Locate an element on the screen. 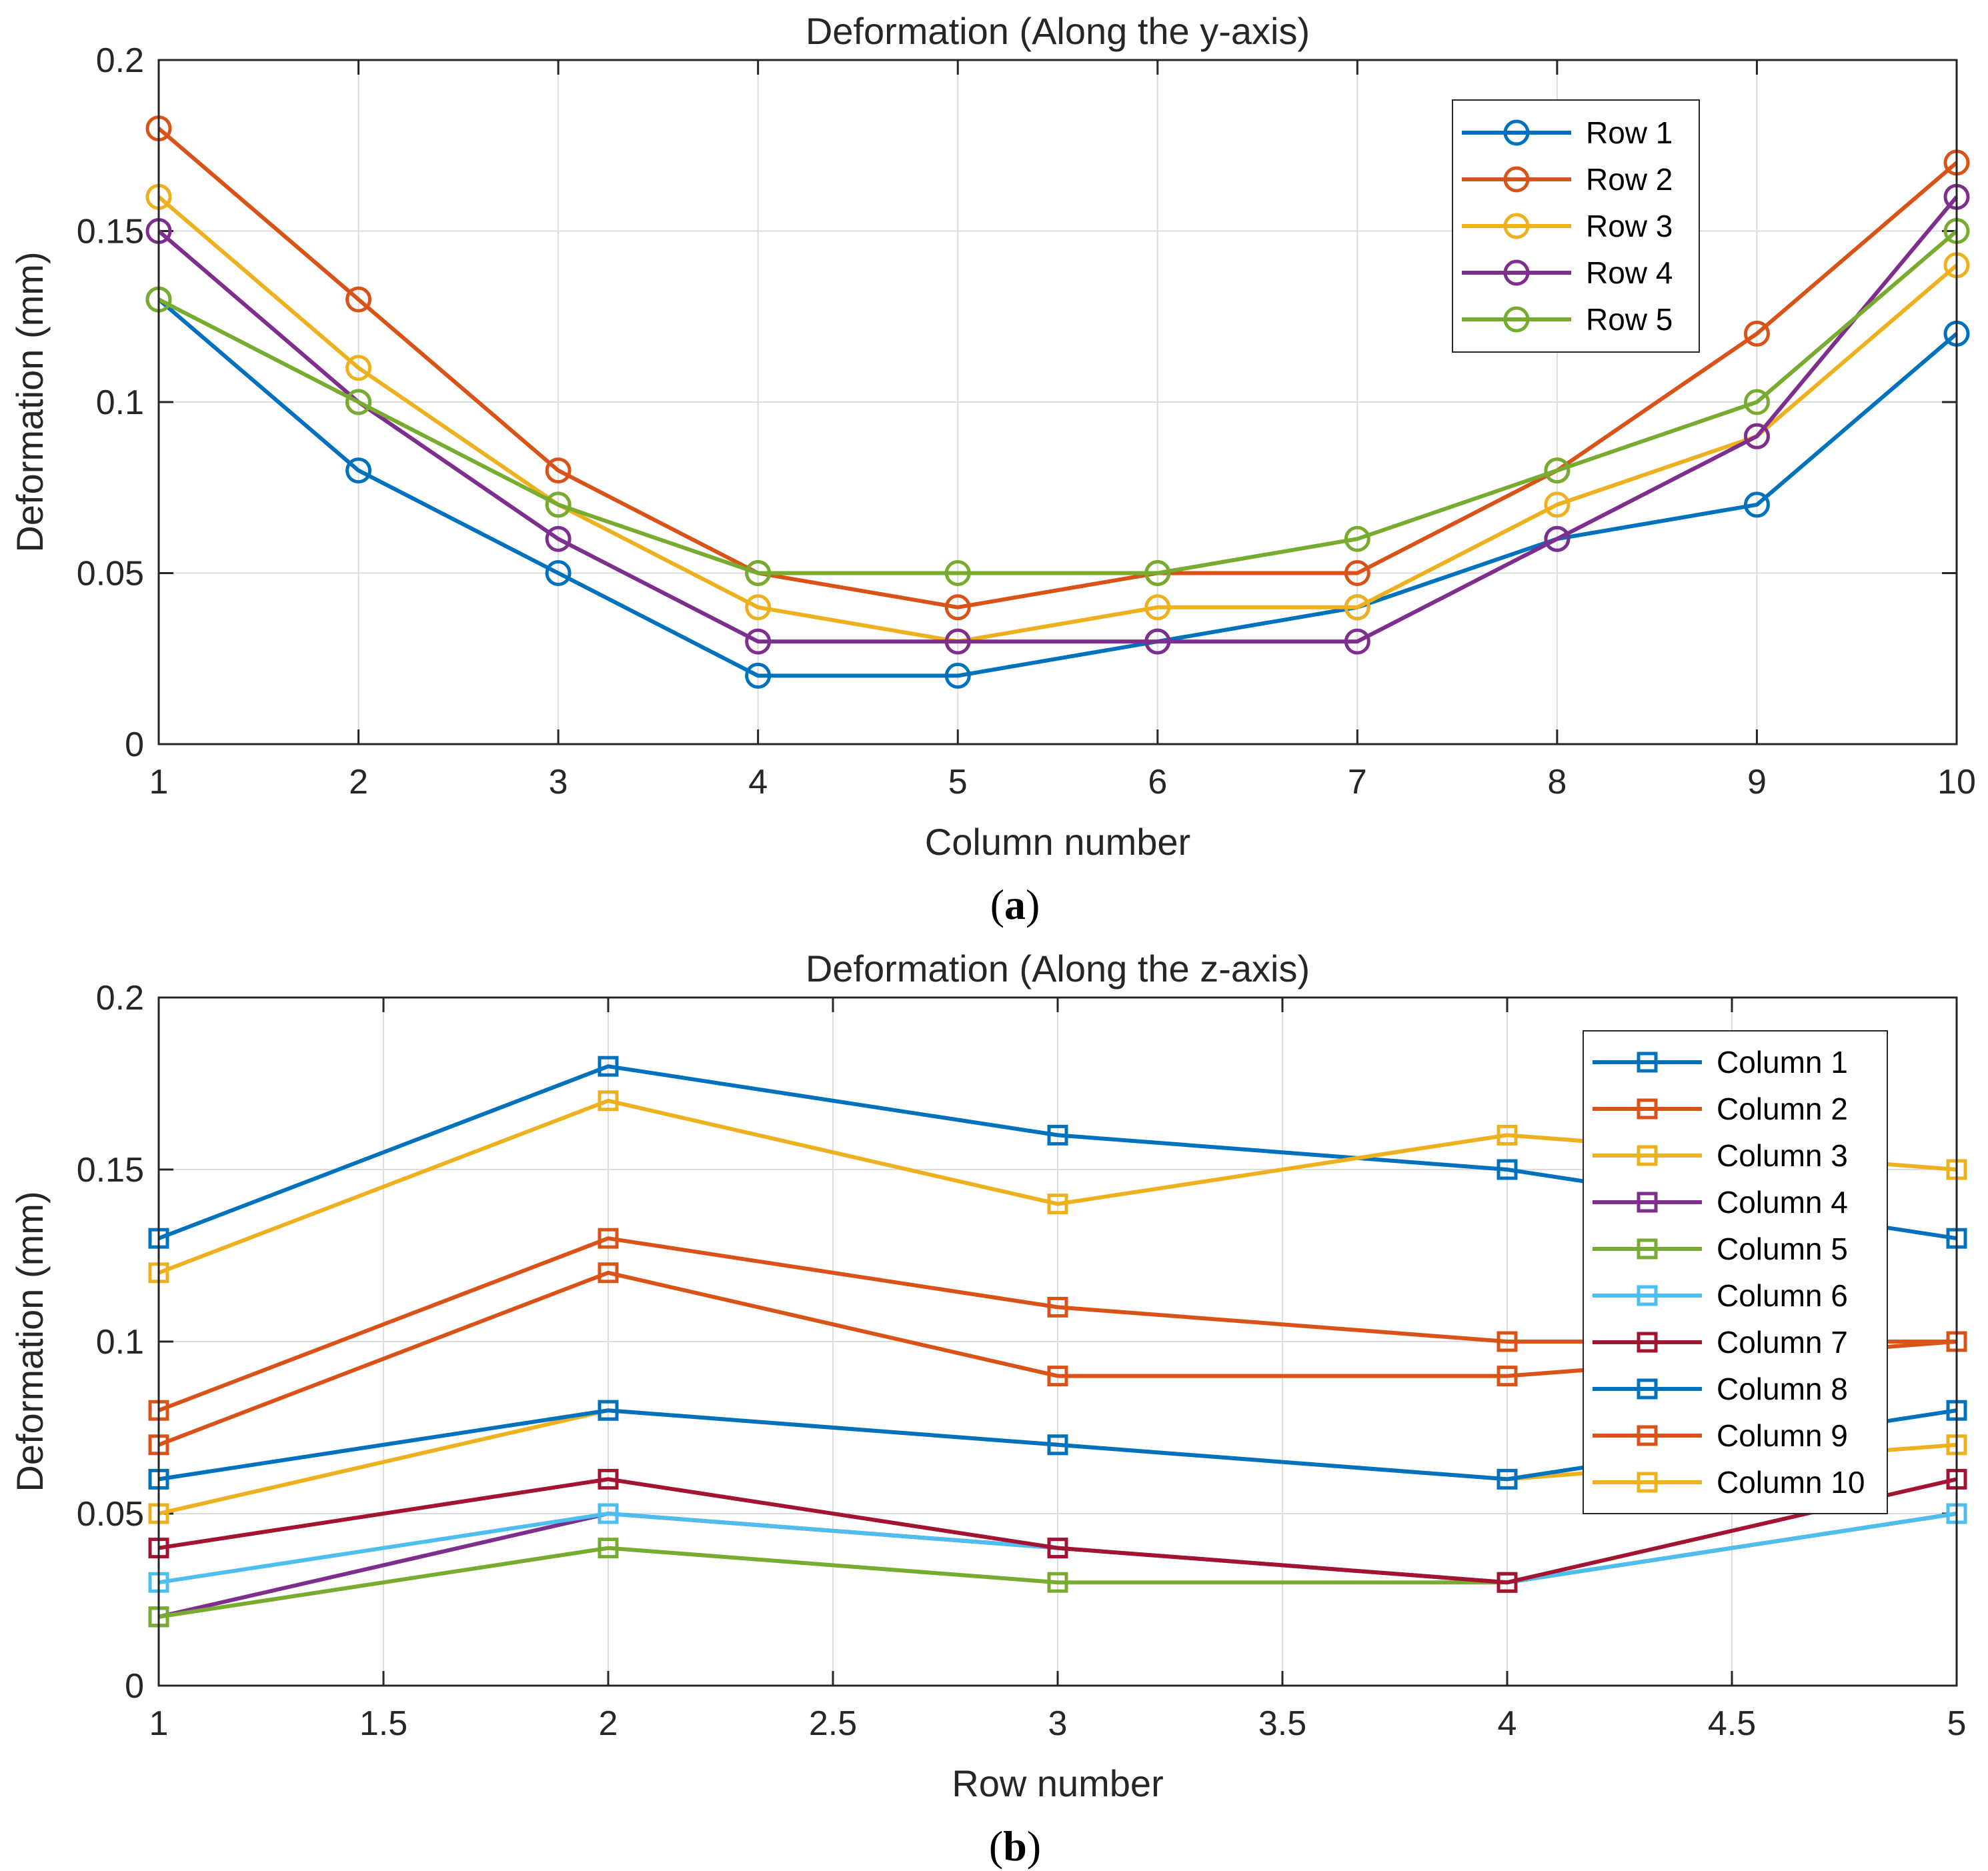 This screenshot has height=1871, width=1988. x-tick-label: 4.5 is located at coordinates (1732, 1723).